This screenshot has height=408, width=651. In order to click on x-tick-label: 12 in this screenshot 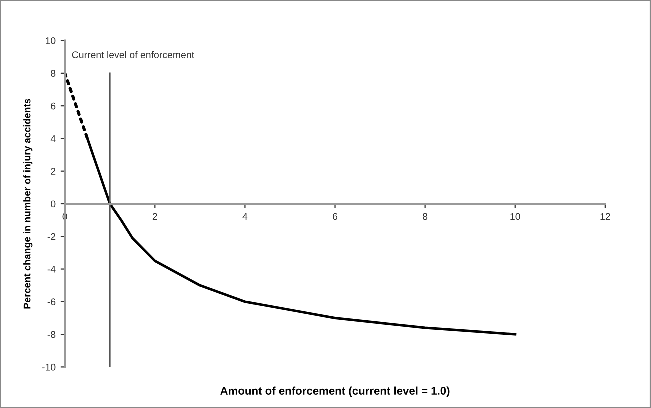, I will do `click(605, 216)`.